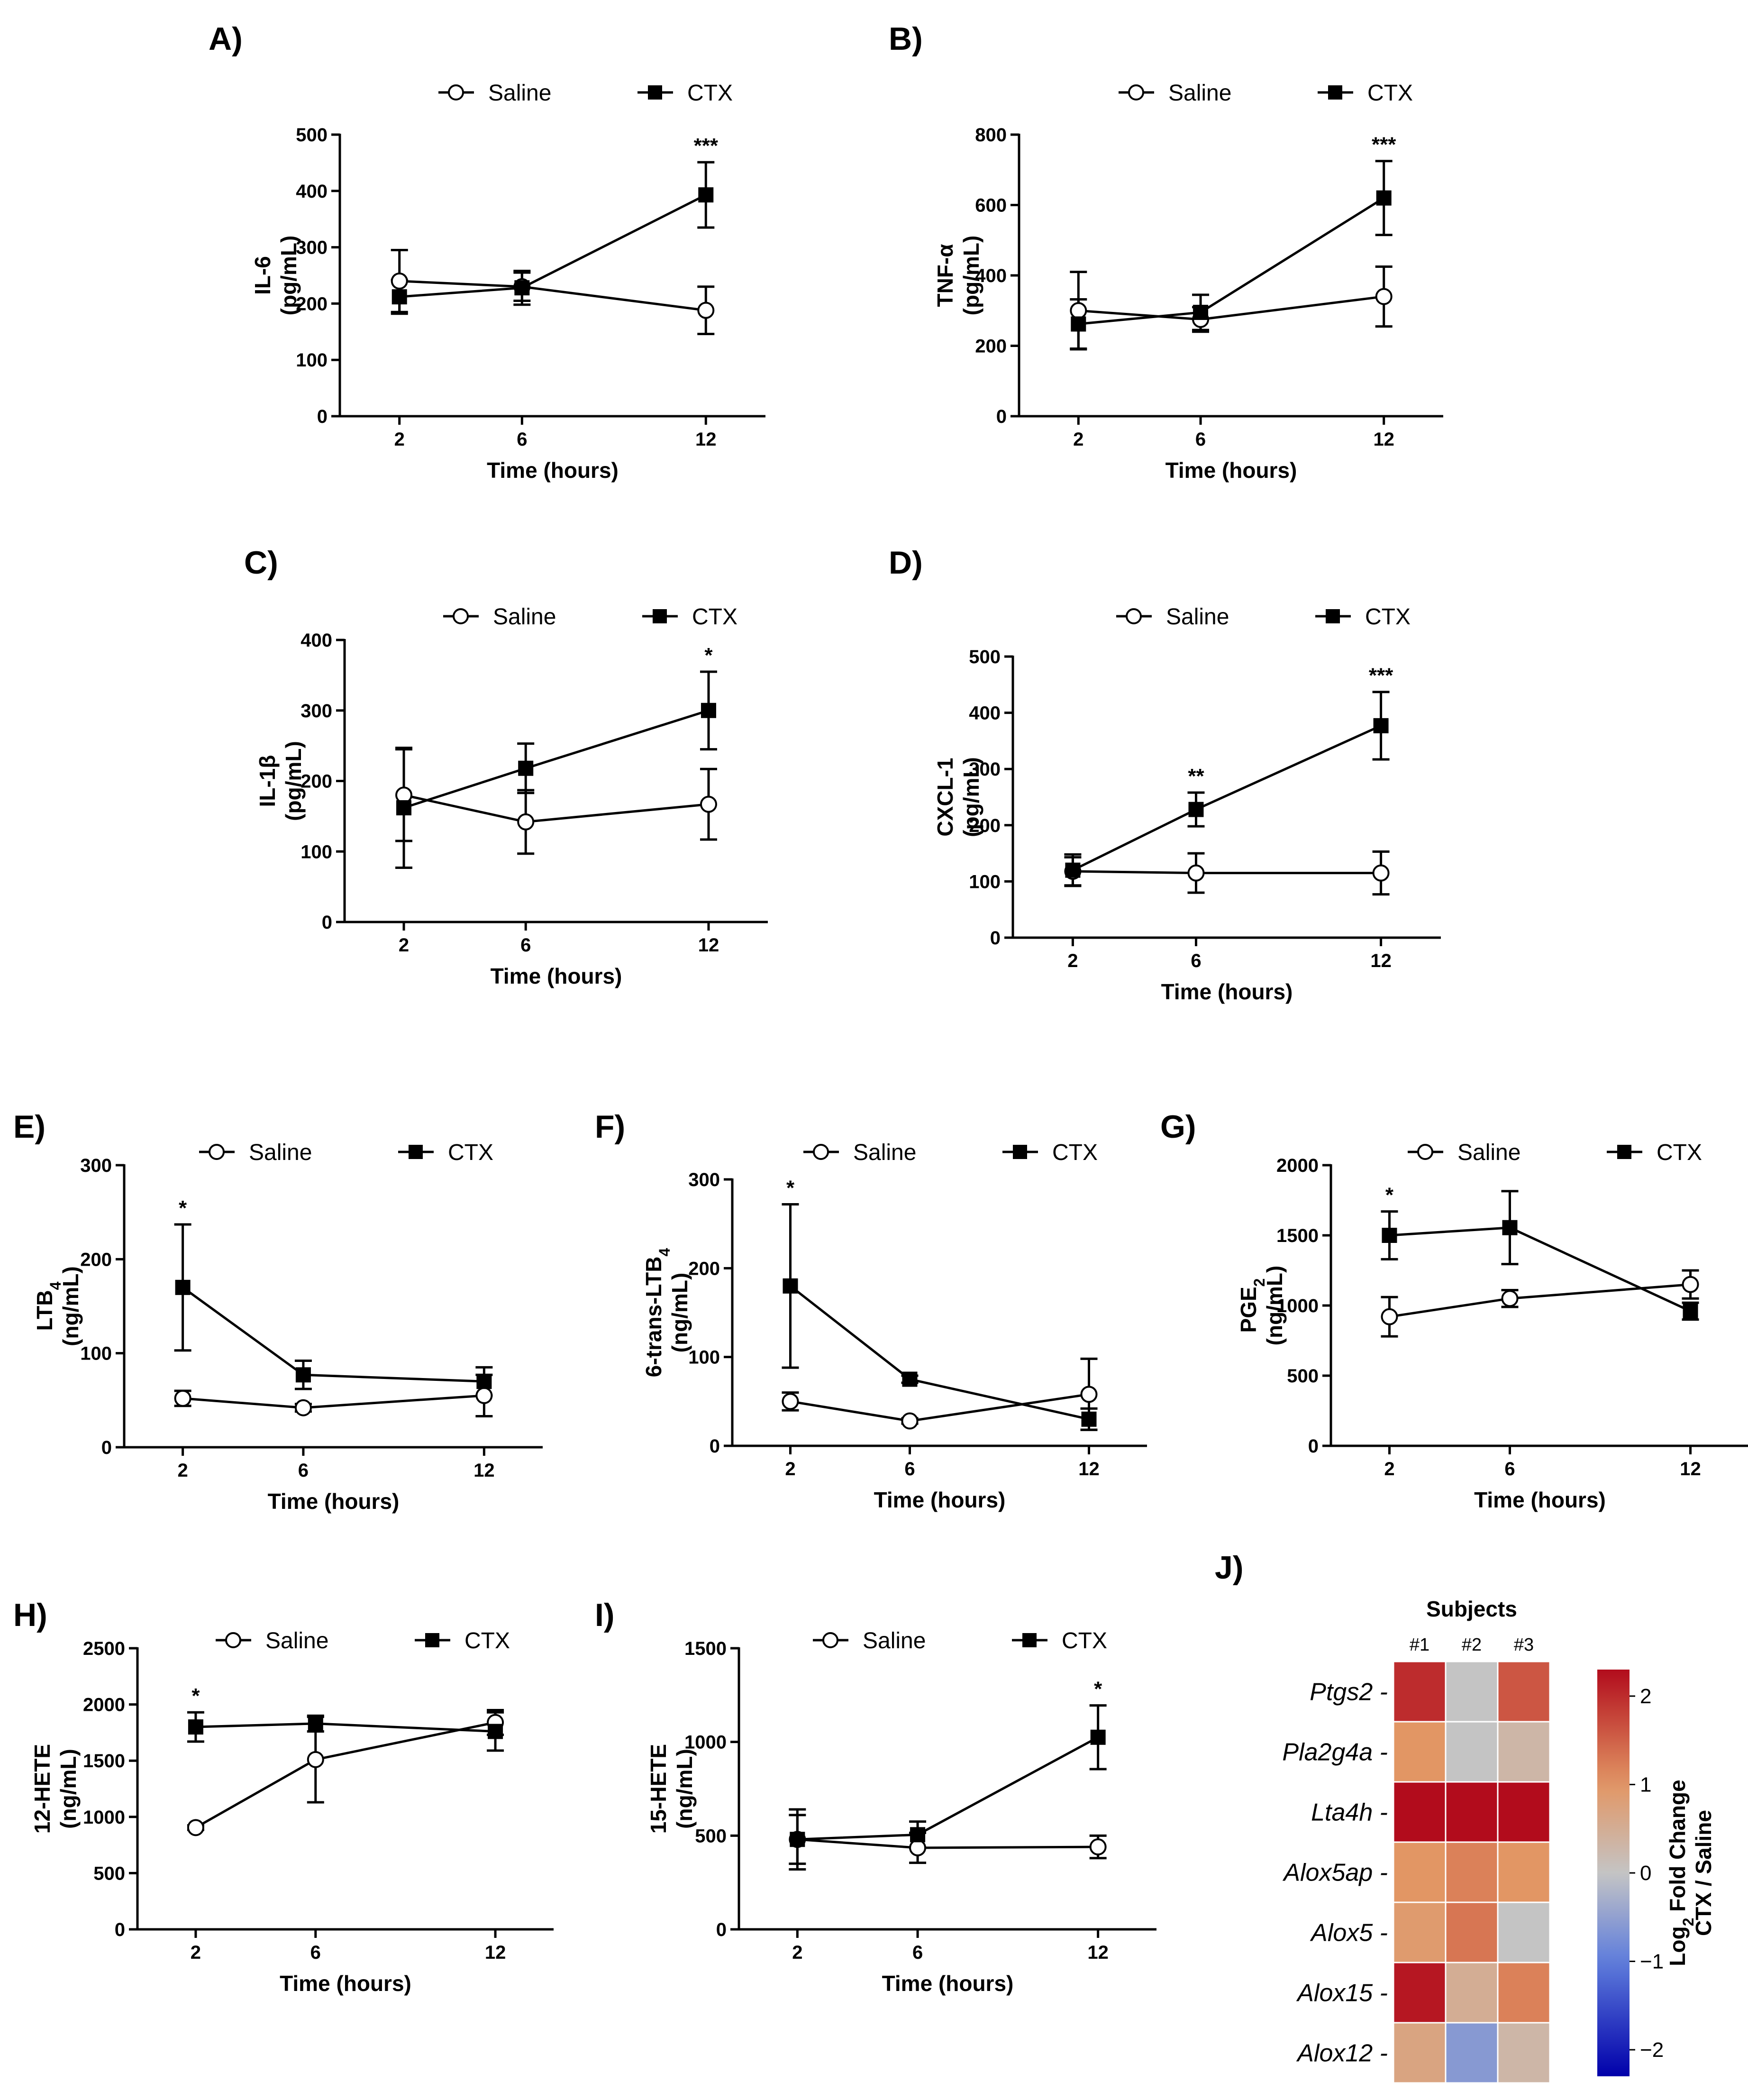  Describe the element at coordinates (665, 1252) in the screenshot. I see `y-axis-title-subscript: 4` at that location.